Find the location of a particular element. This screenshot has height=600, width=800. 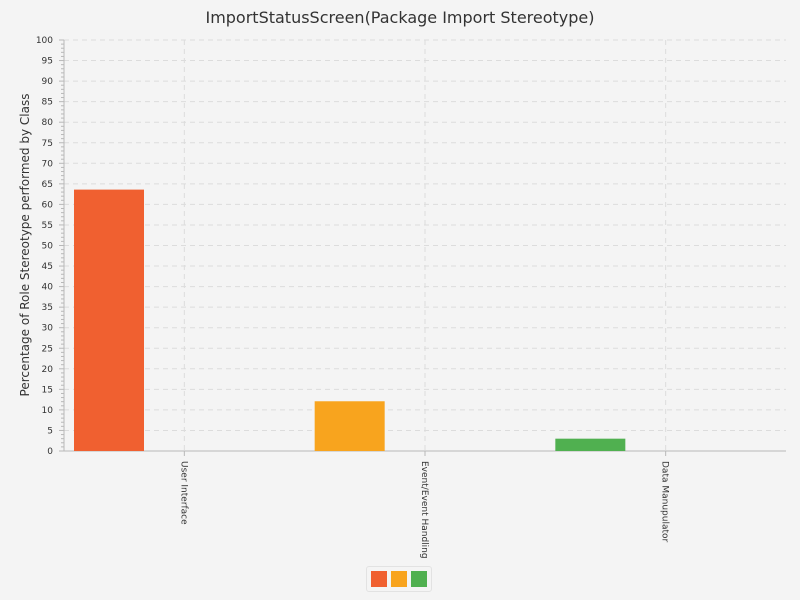

y-tick-label: 10 is located at coordinates (48, 411).